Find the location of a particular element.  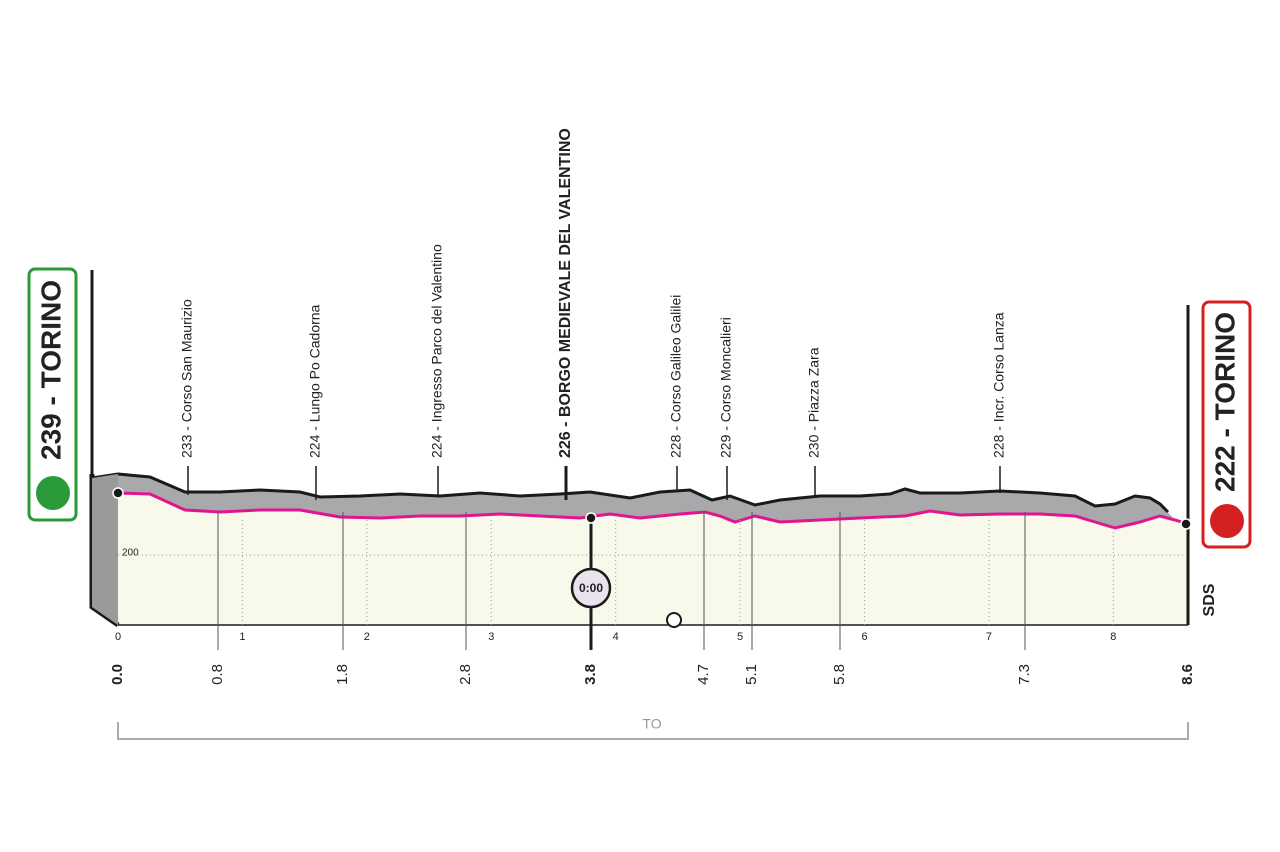

km-tick-label: 1 is located at coordinates (242, 637).